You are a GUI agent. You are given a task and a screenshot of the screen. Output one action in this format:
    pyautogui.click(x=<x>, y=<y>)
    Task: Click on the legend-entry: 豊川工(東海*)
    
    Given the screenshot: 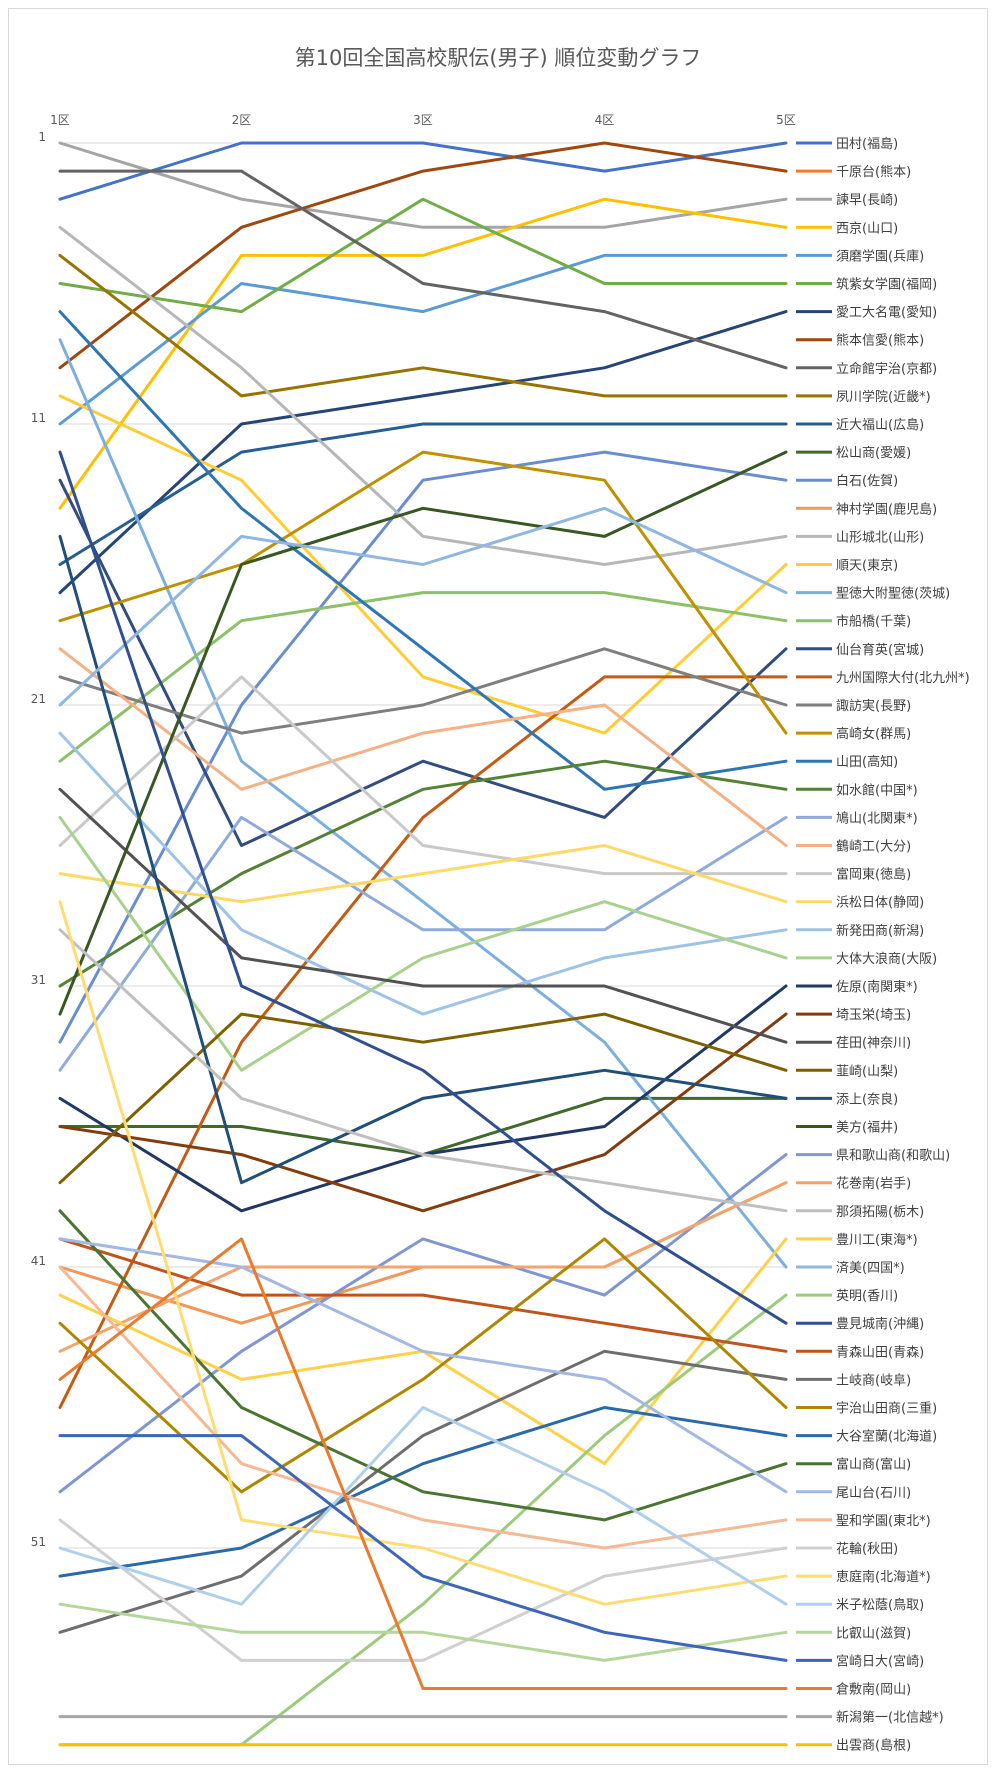 What is the action you would take?
    pyautogui.click(x=877, y=1240)
    